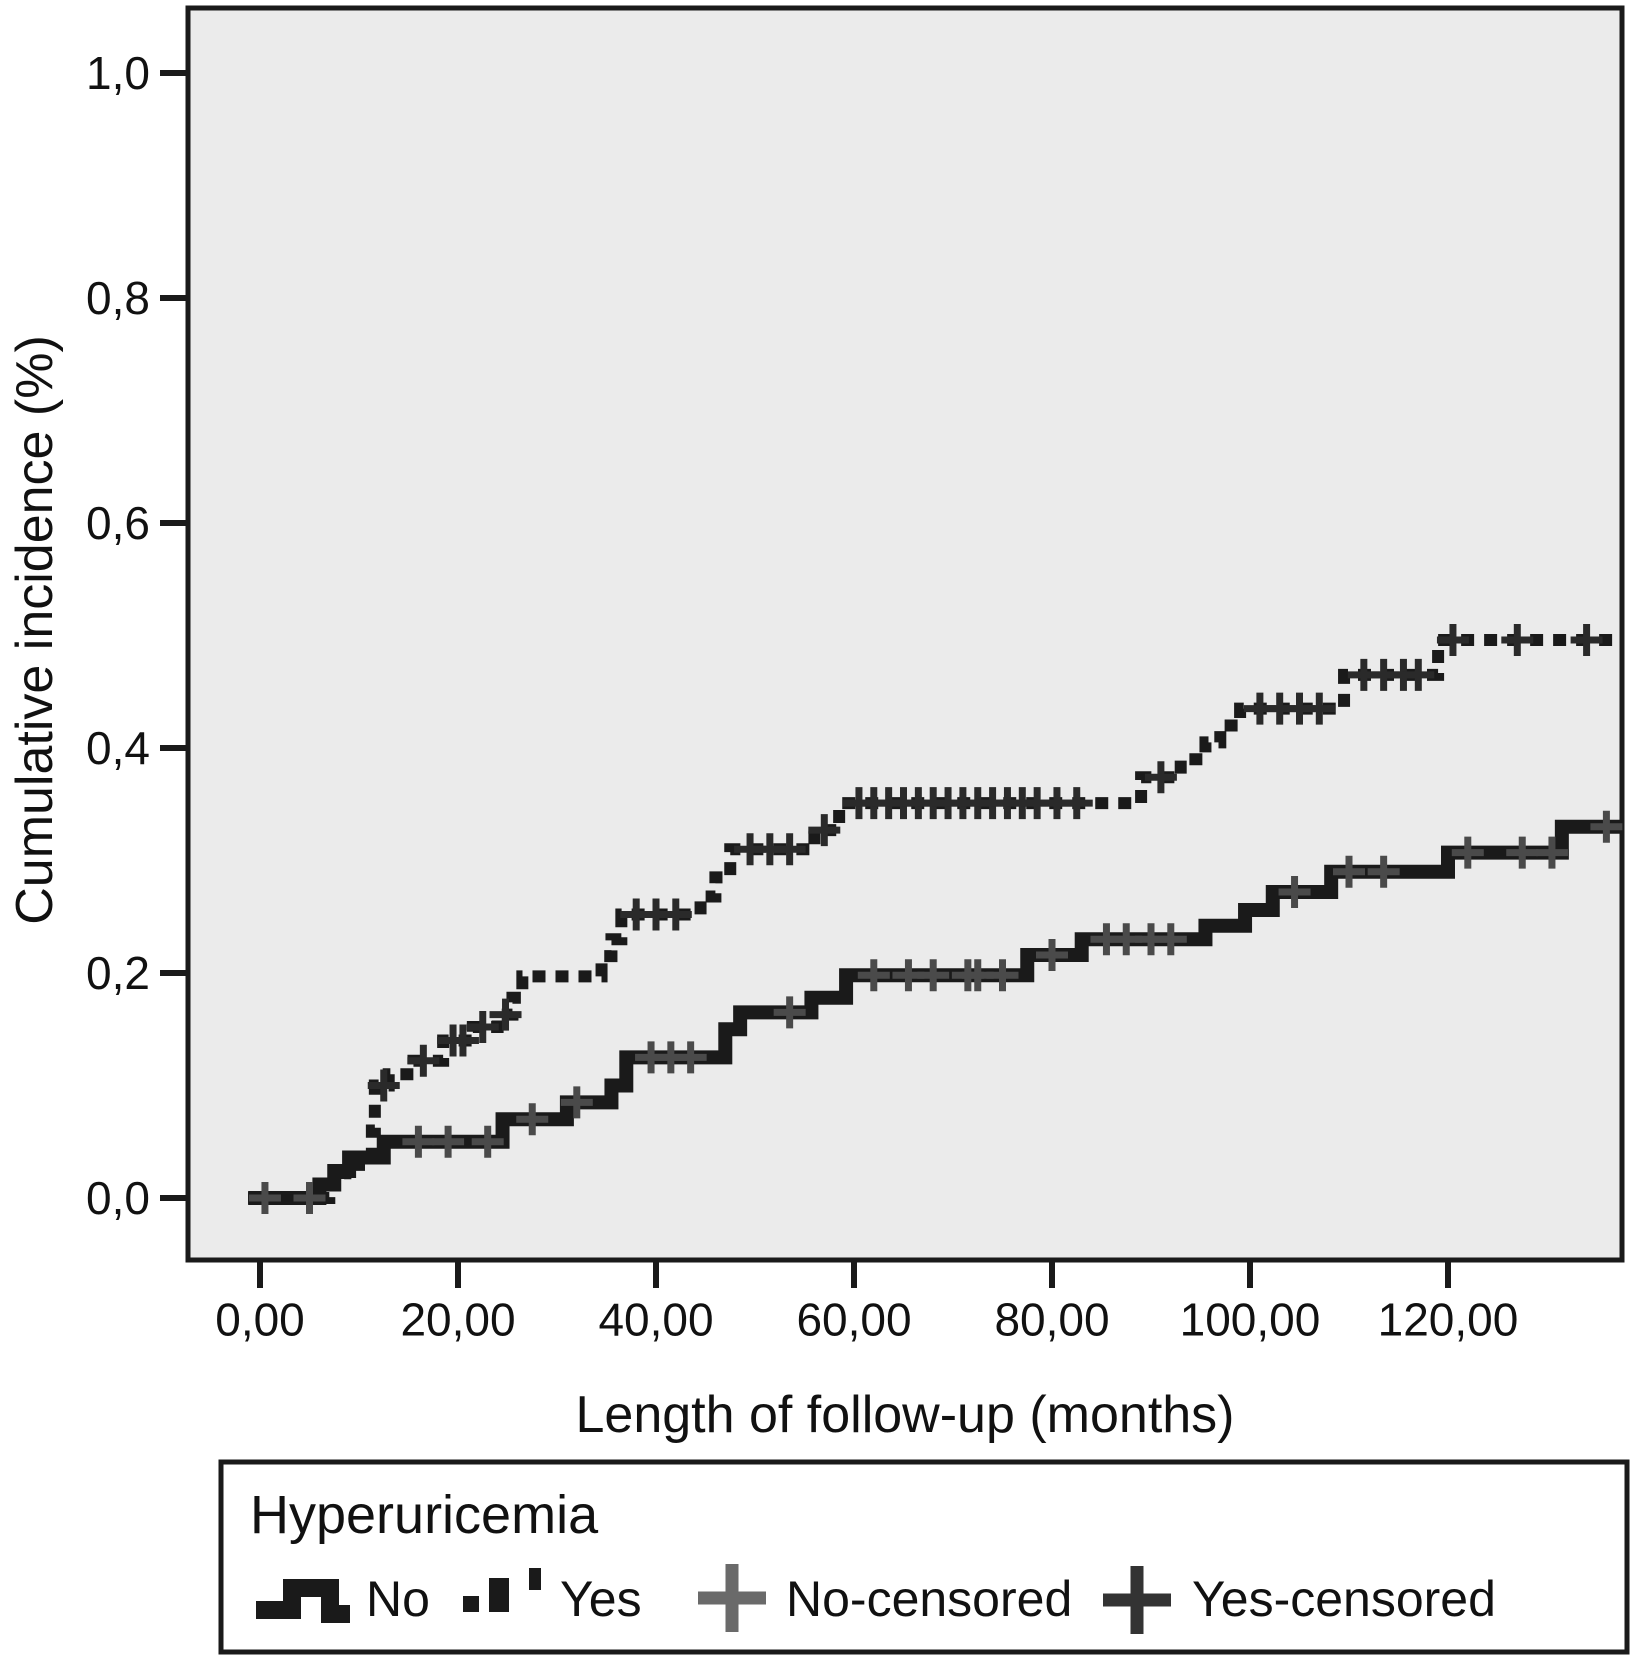 Image resolution: width=1632 pixels, height=1668 pixels. I want to click on legend-yes-censored-icon, so click(1137, 1600).